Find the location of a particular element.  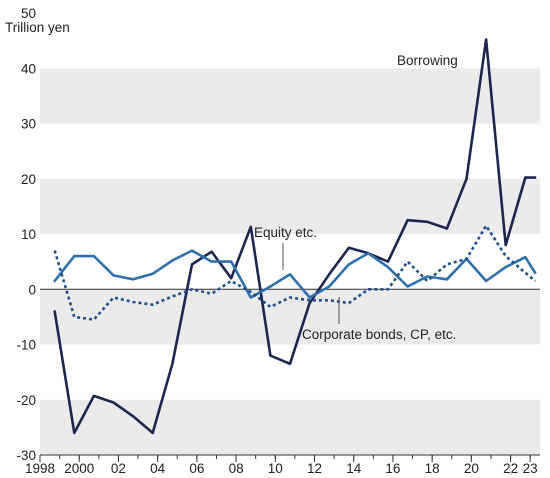

annotation-bonds: Corporate bonds, CP, etc. is located at coordinates (379, 334).